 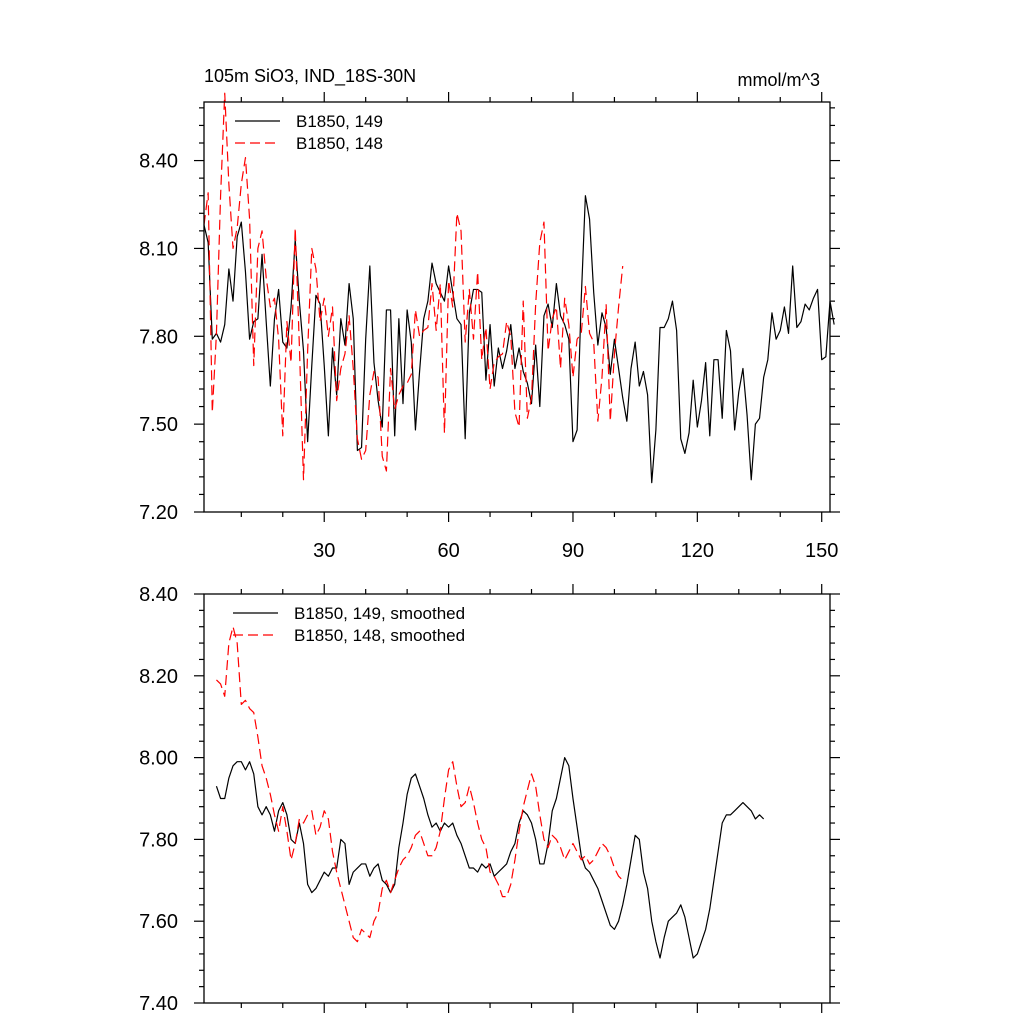 What do you see at coordinates (448, 551) in the screenshot?
I see `x-tick-label: 60` at bounding box center [448, 551].